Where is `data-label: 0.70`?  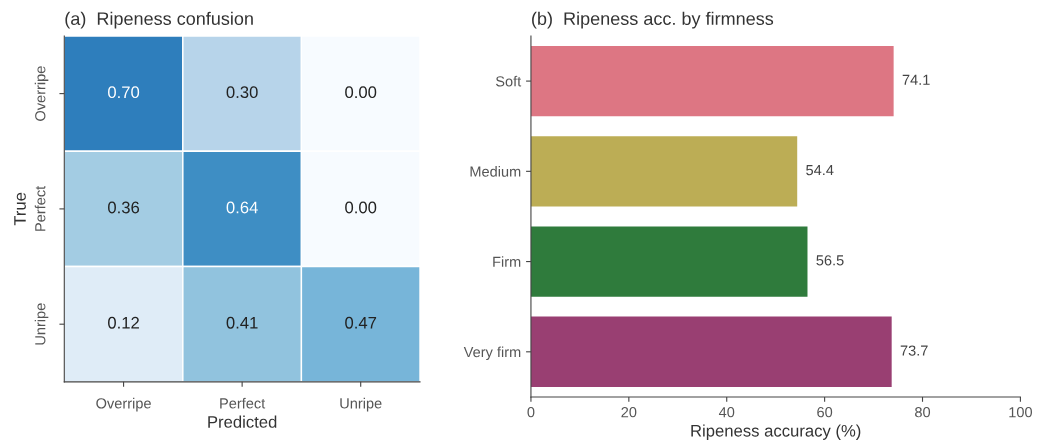 data-label: 0.70 is located at coordinates (124, 92).